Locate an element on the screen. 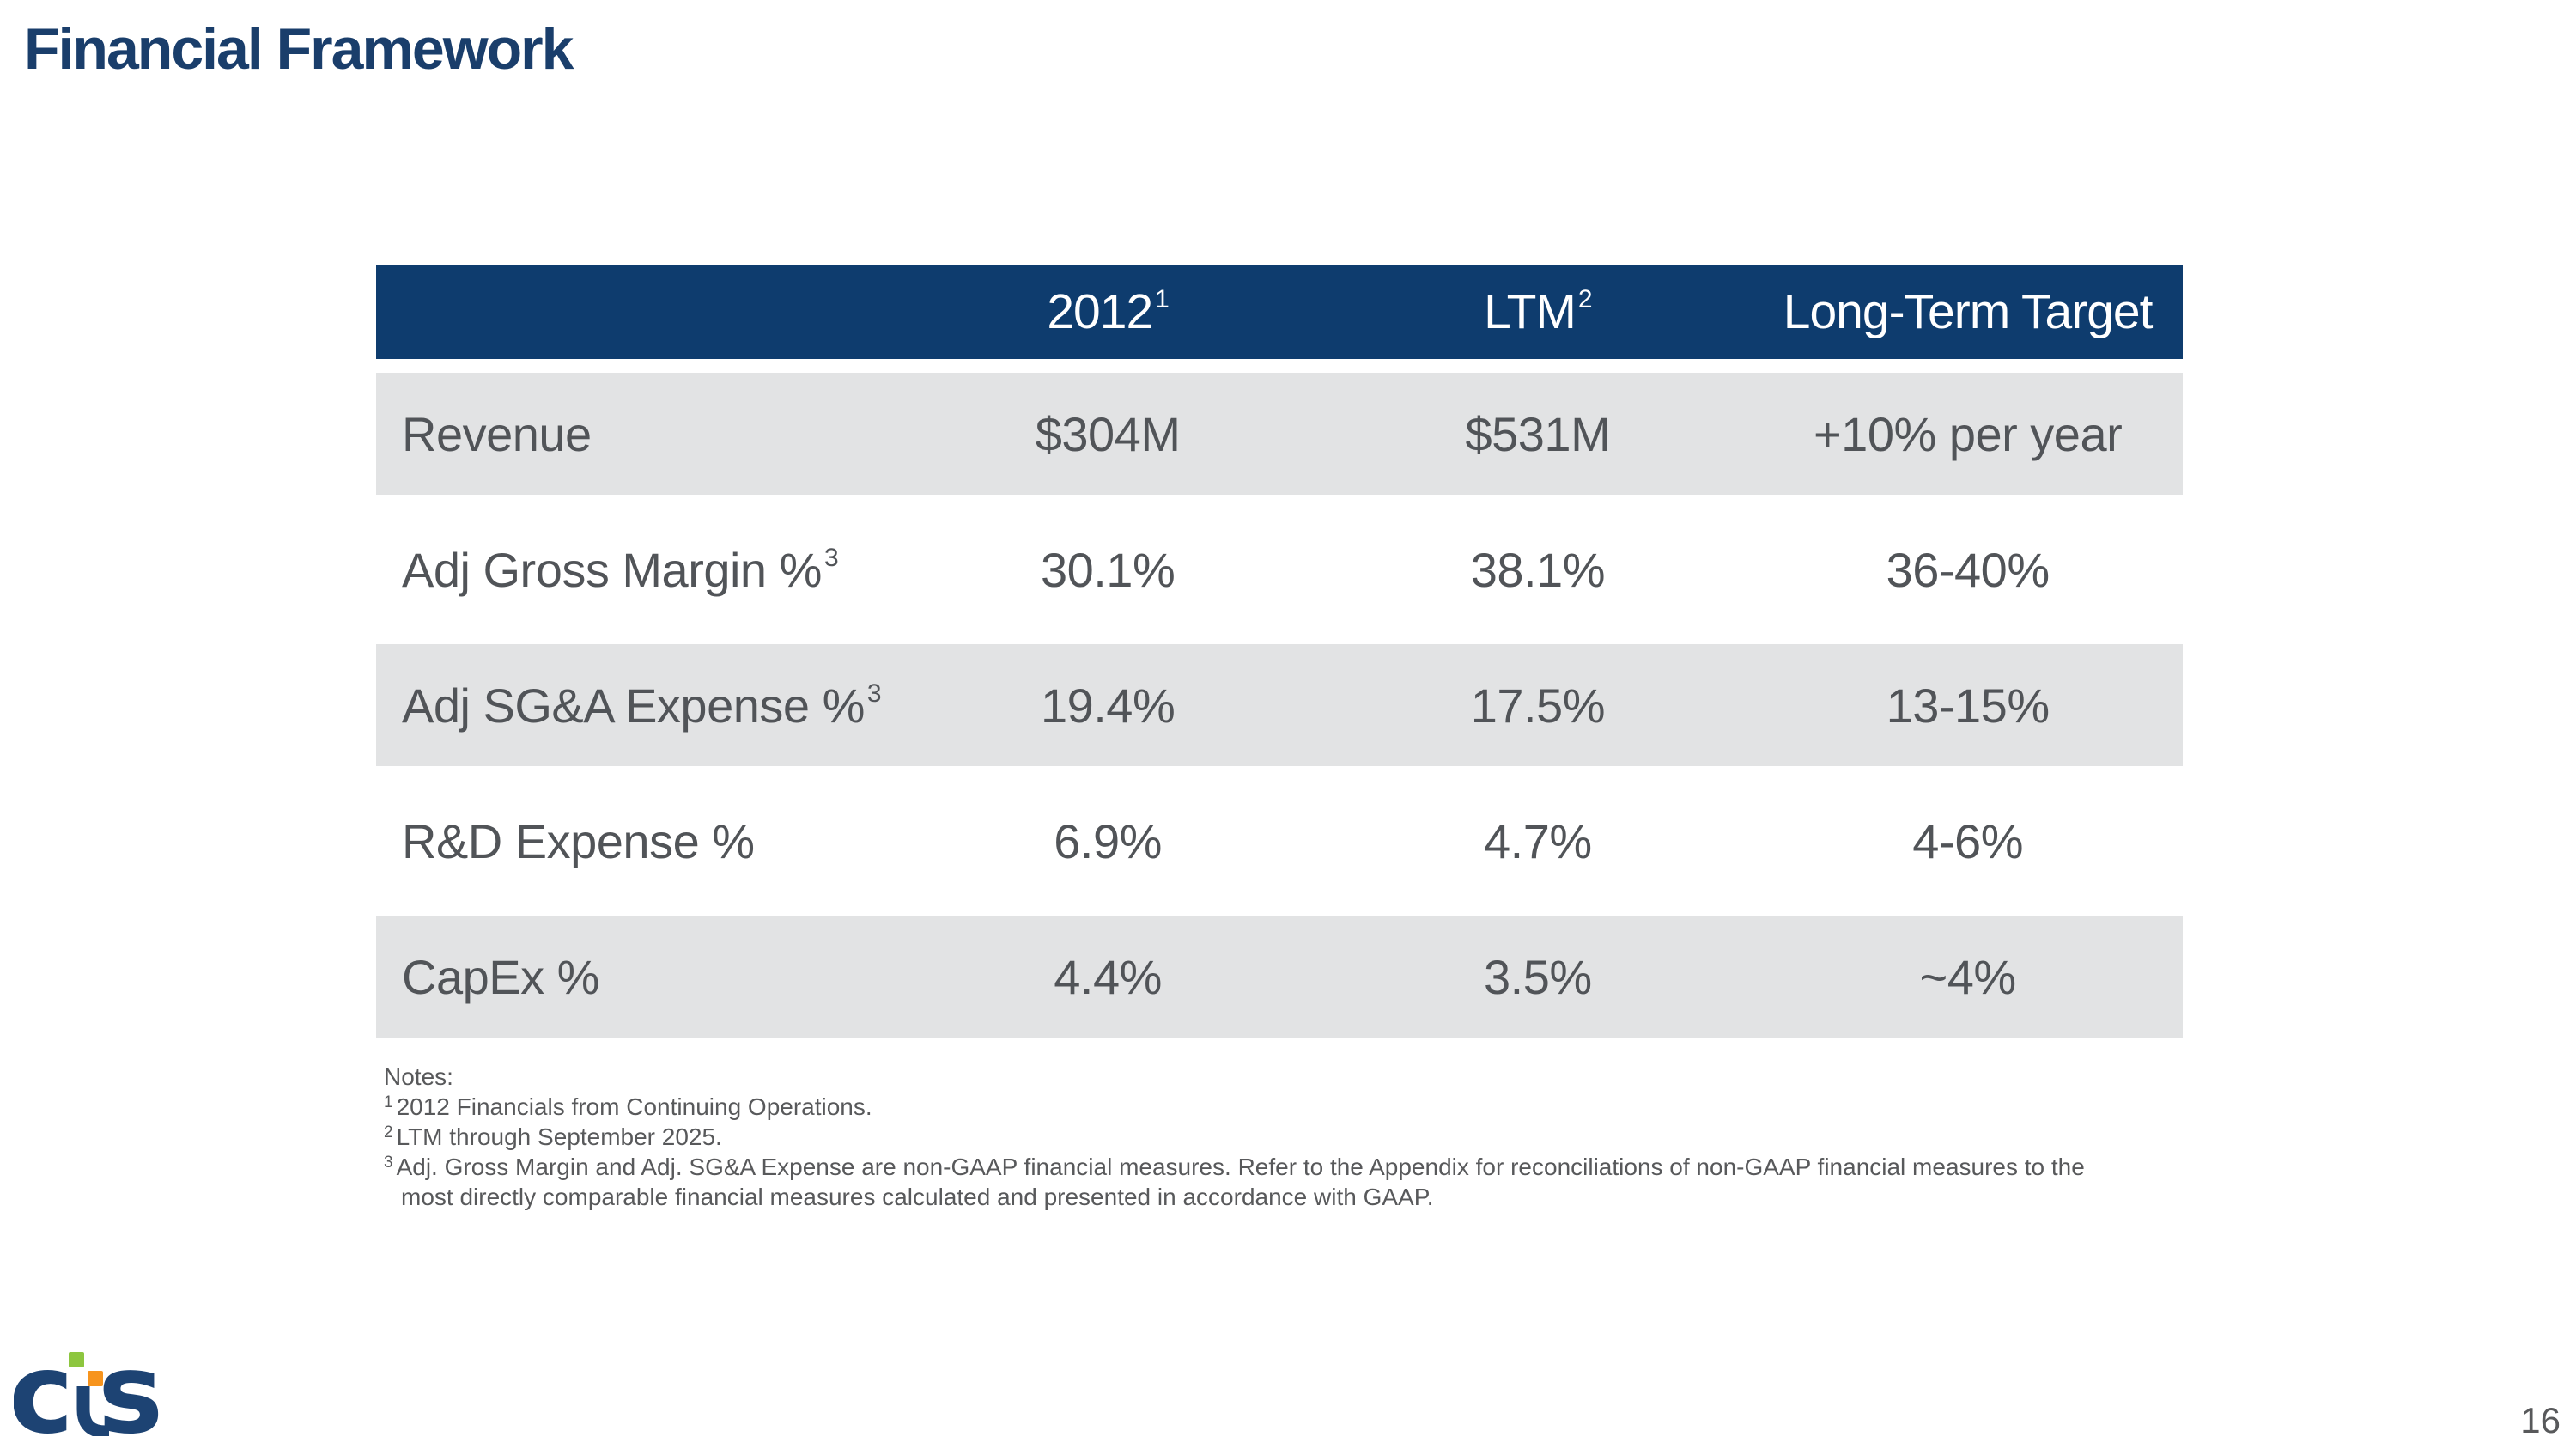  table-header-row: 2012 1 LTM 2 Long-Term Target is located at coordinates (1279, 315).